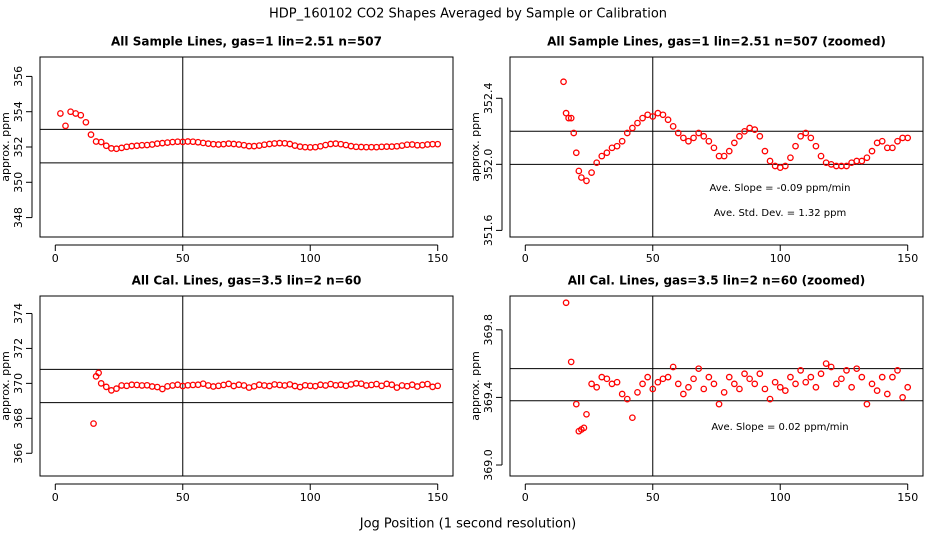 Image resolution: width=936 pixels, height=540 pixels. Describe the element at coordinates (18, 147) in the screenshot. I see `y-tick-label: 352` at that location.